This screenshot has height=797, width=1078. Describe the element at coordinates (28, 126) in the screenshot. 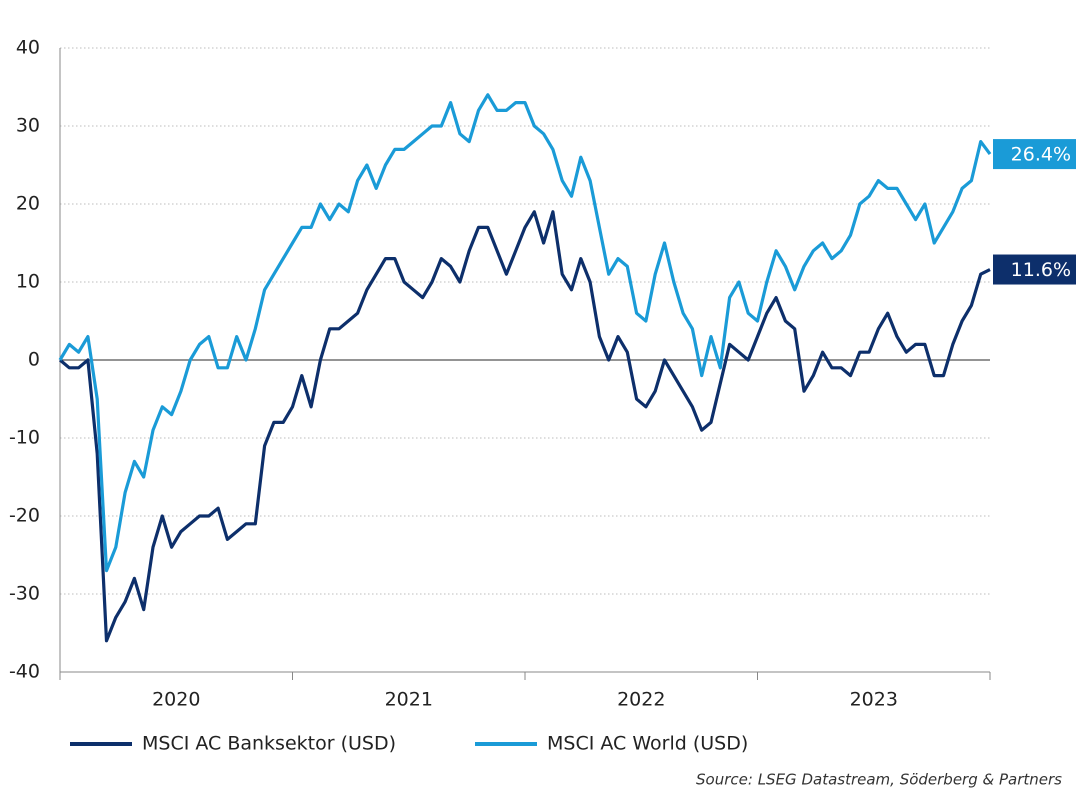

I see `y-tick-label: 30` at that location.